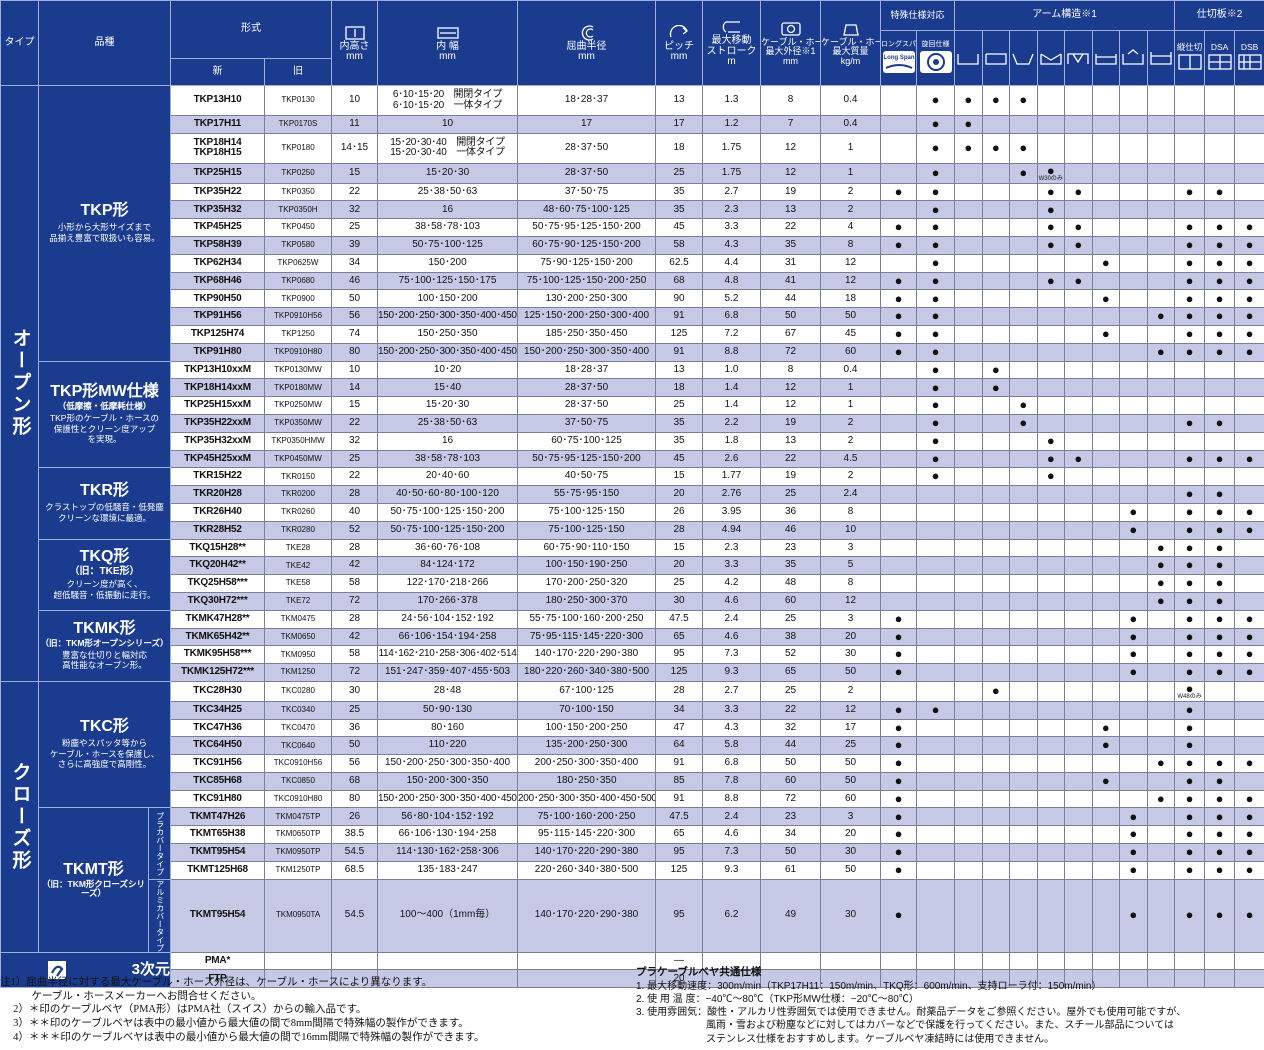 Image resolution: width=1264 pixels, height=1050 pixels. What do you see at coordinates (731, 566) in the screenshot?
I see `cell: 3.3` at bounding box center [731, 566].